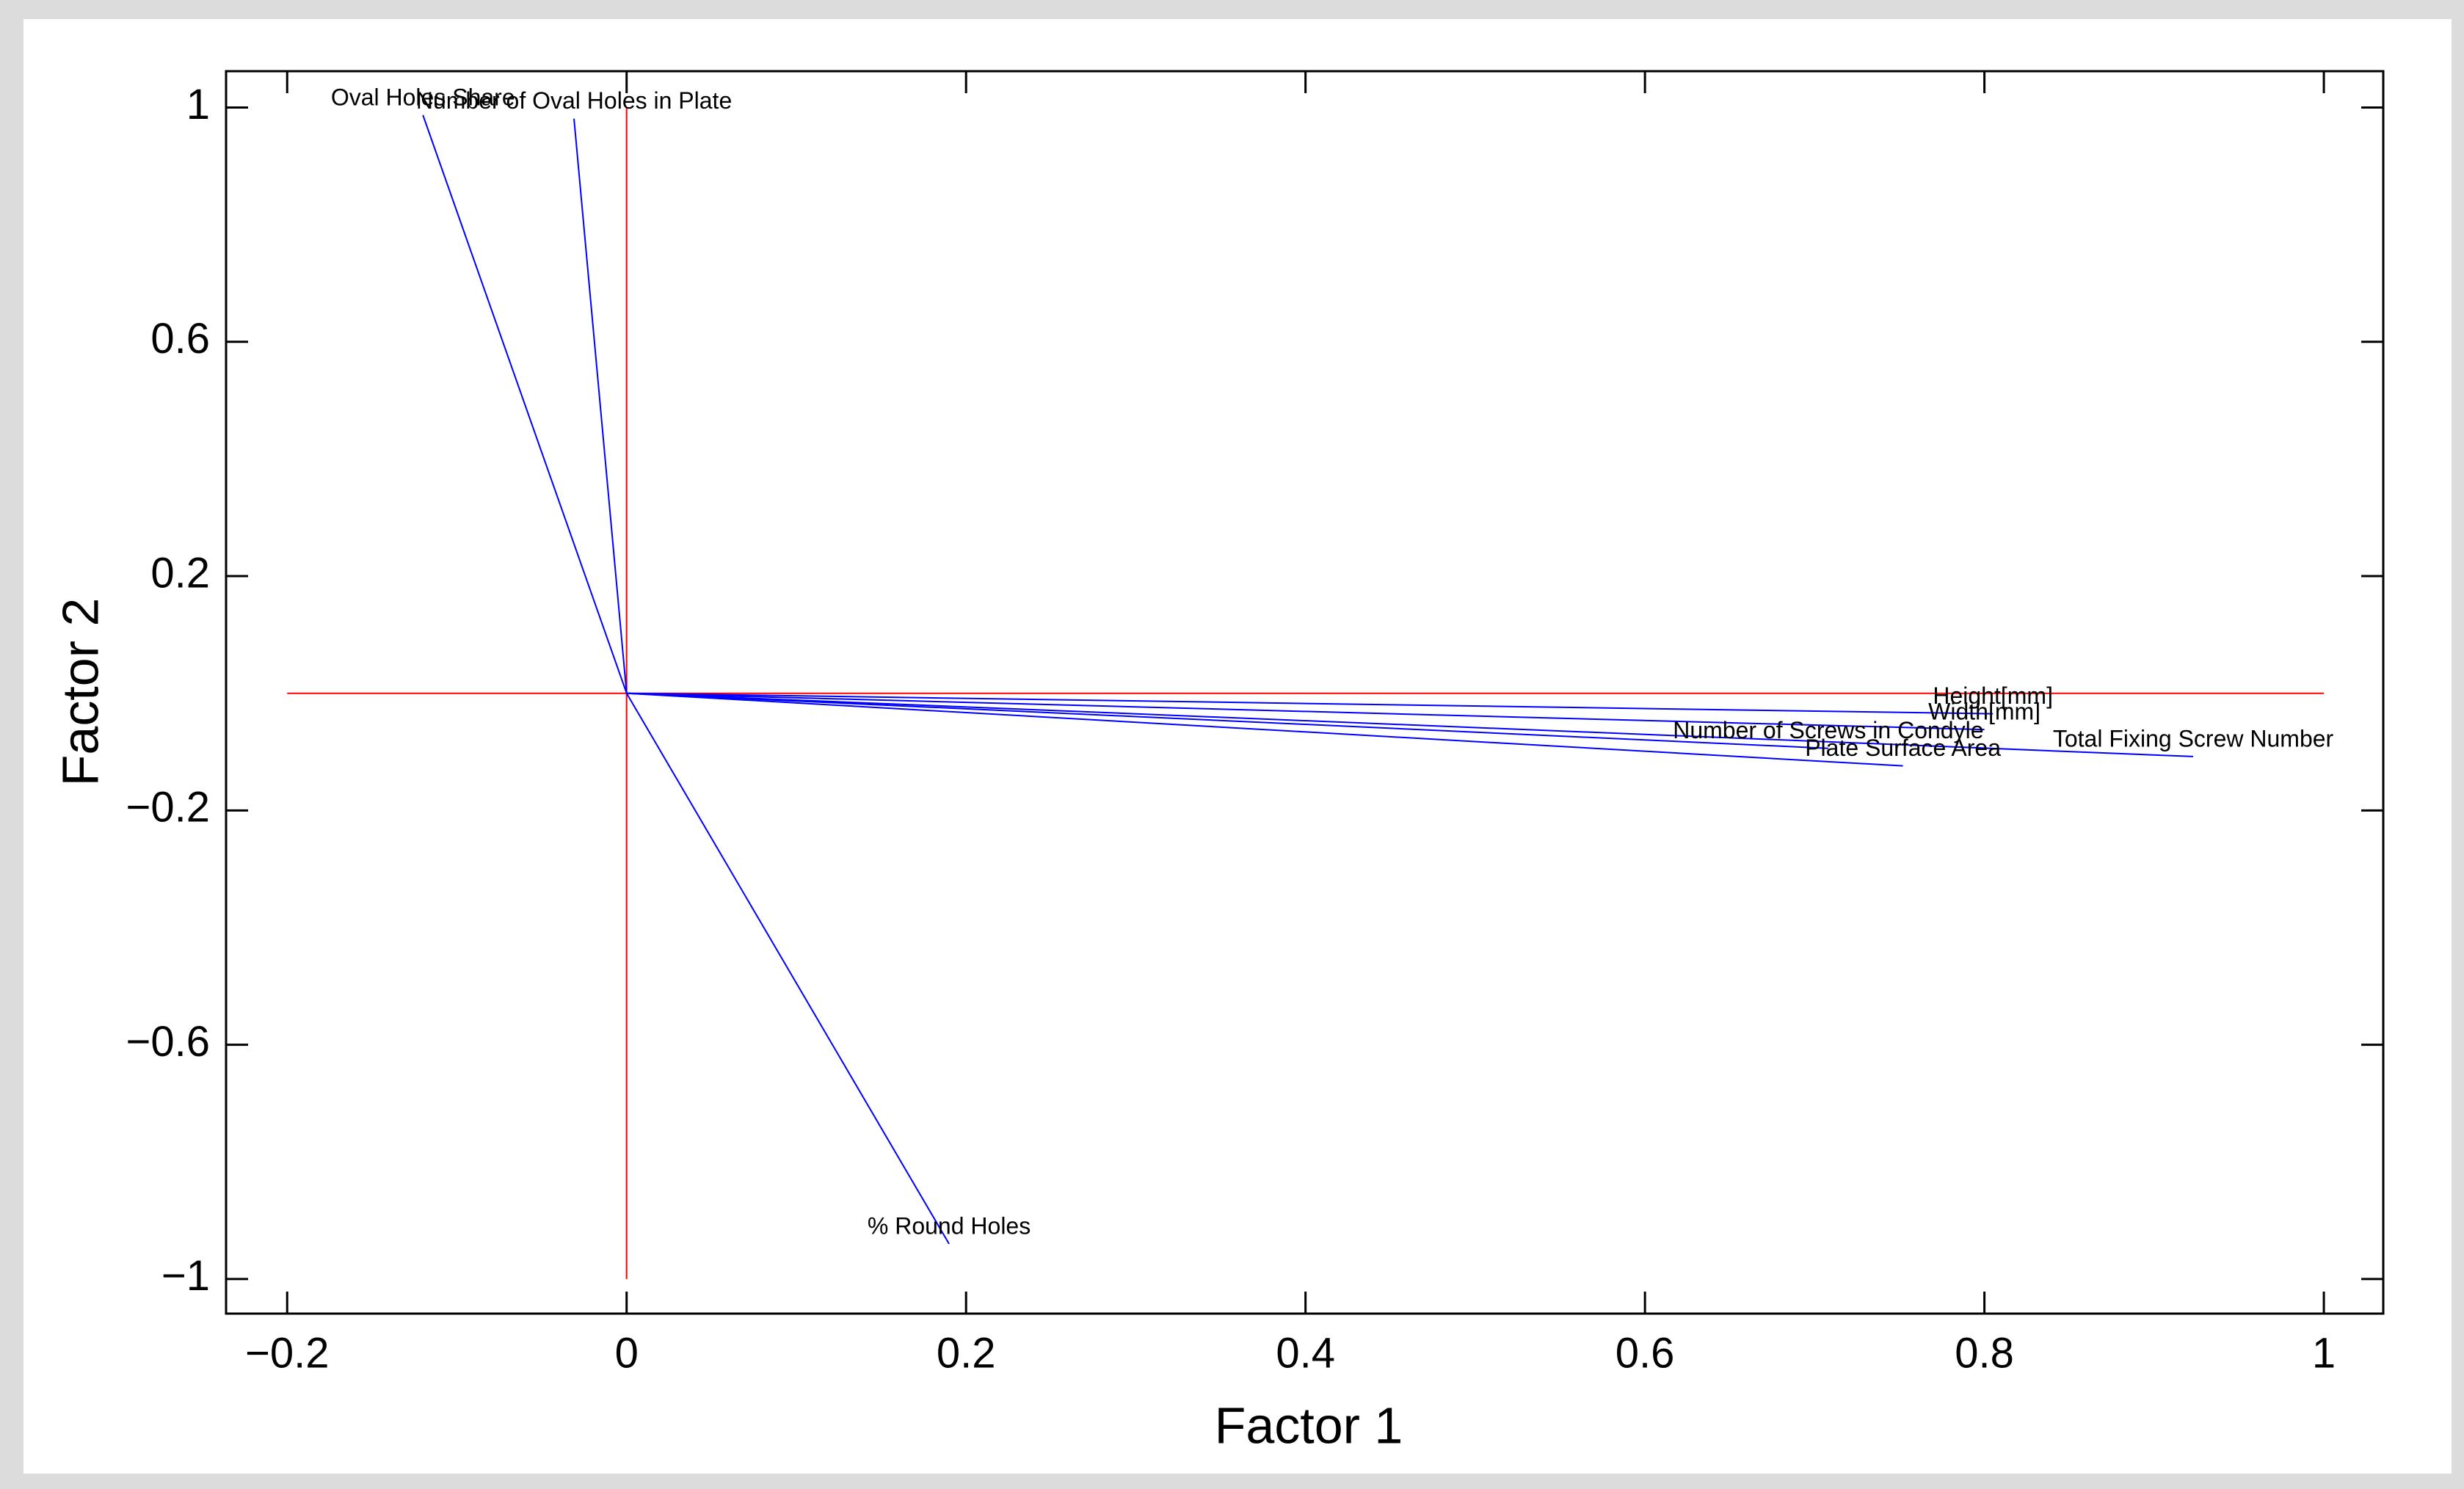 The width and height of the screenshot is (2464, 1489). Describe the element at coordinates (966, 1353) in the screenshot. I see `x-tick-label: 0.2` at that location.